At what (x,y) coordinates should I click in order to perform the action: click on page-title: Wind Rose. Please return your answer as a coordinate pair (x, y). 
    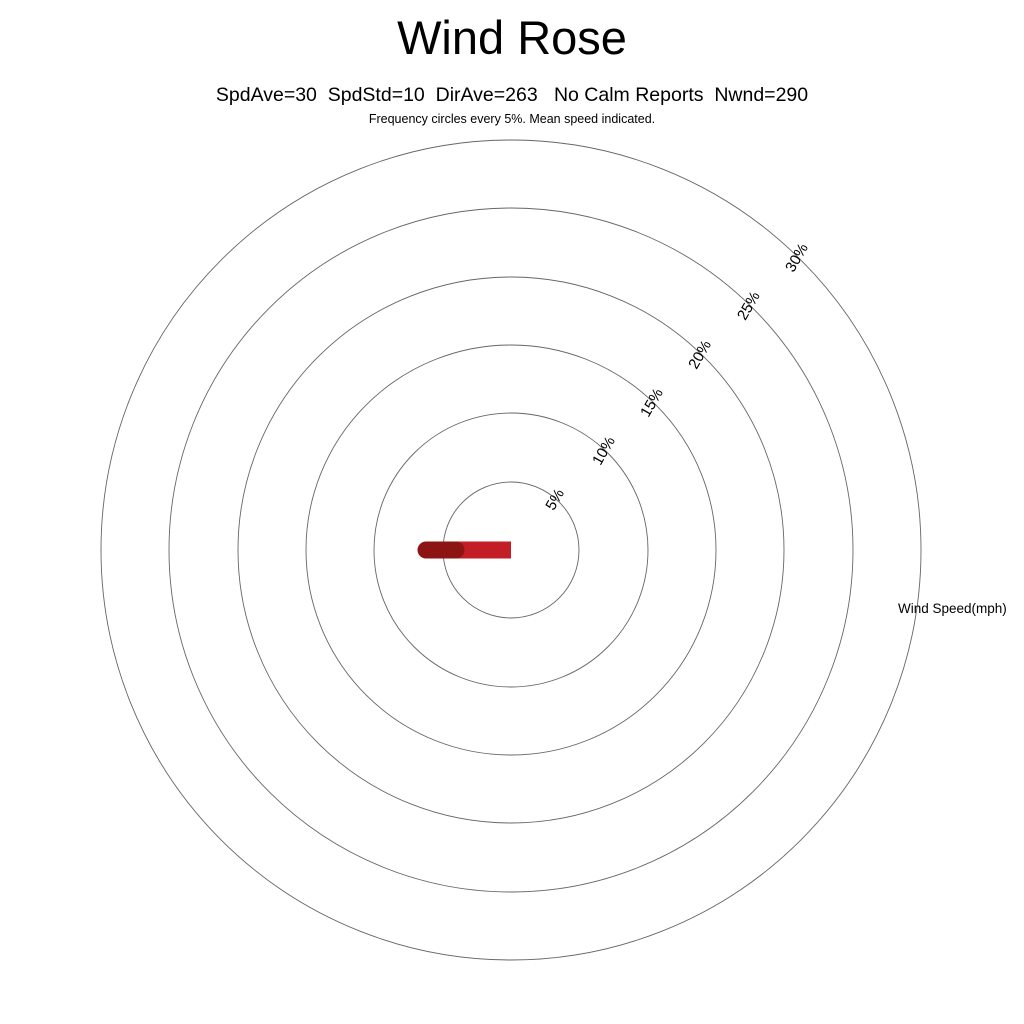
    Looking at the image, I should click on (512, 37).